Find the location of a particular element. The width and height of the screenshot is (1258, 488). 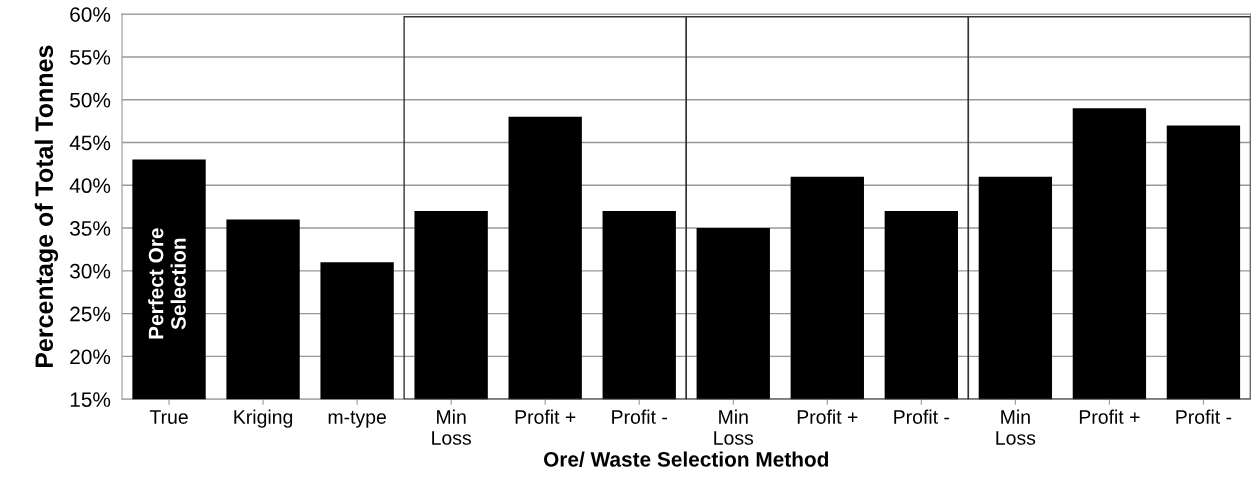

y-tick-label: 45% is located at coordinates (90, 143).